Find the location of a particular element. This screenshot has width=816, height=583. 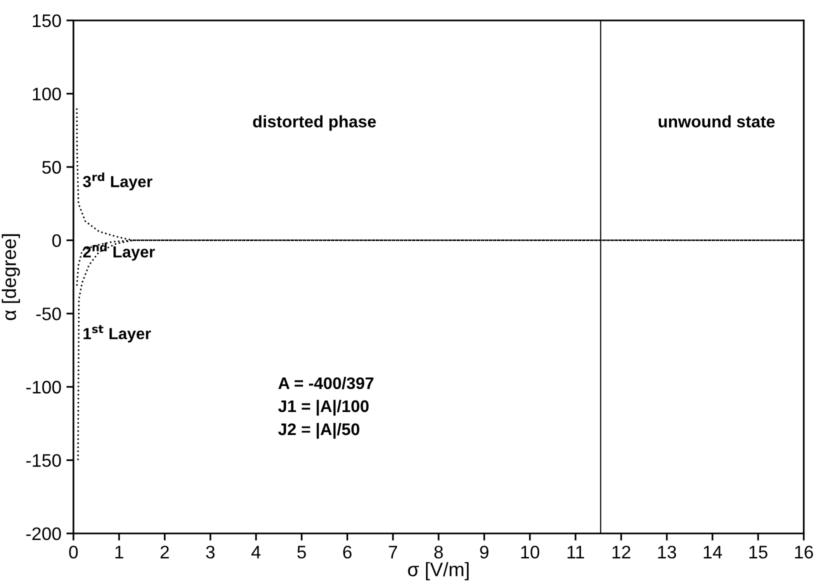

y-tick-label: 0 is located at coordinates (56, 240).